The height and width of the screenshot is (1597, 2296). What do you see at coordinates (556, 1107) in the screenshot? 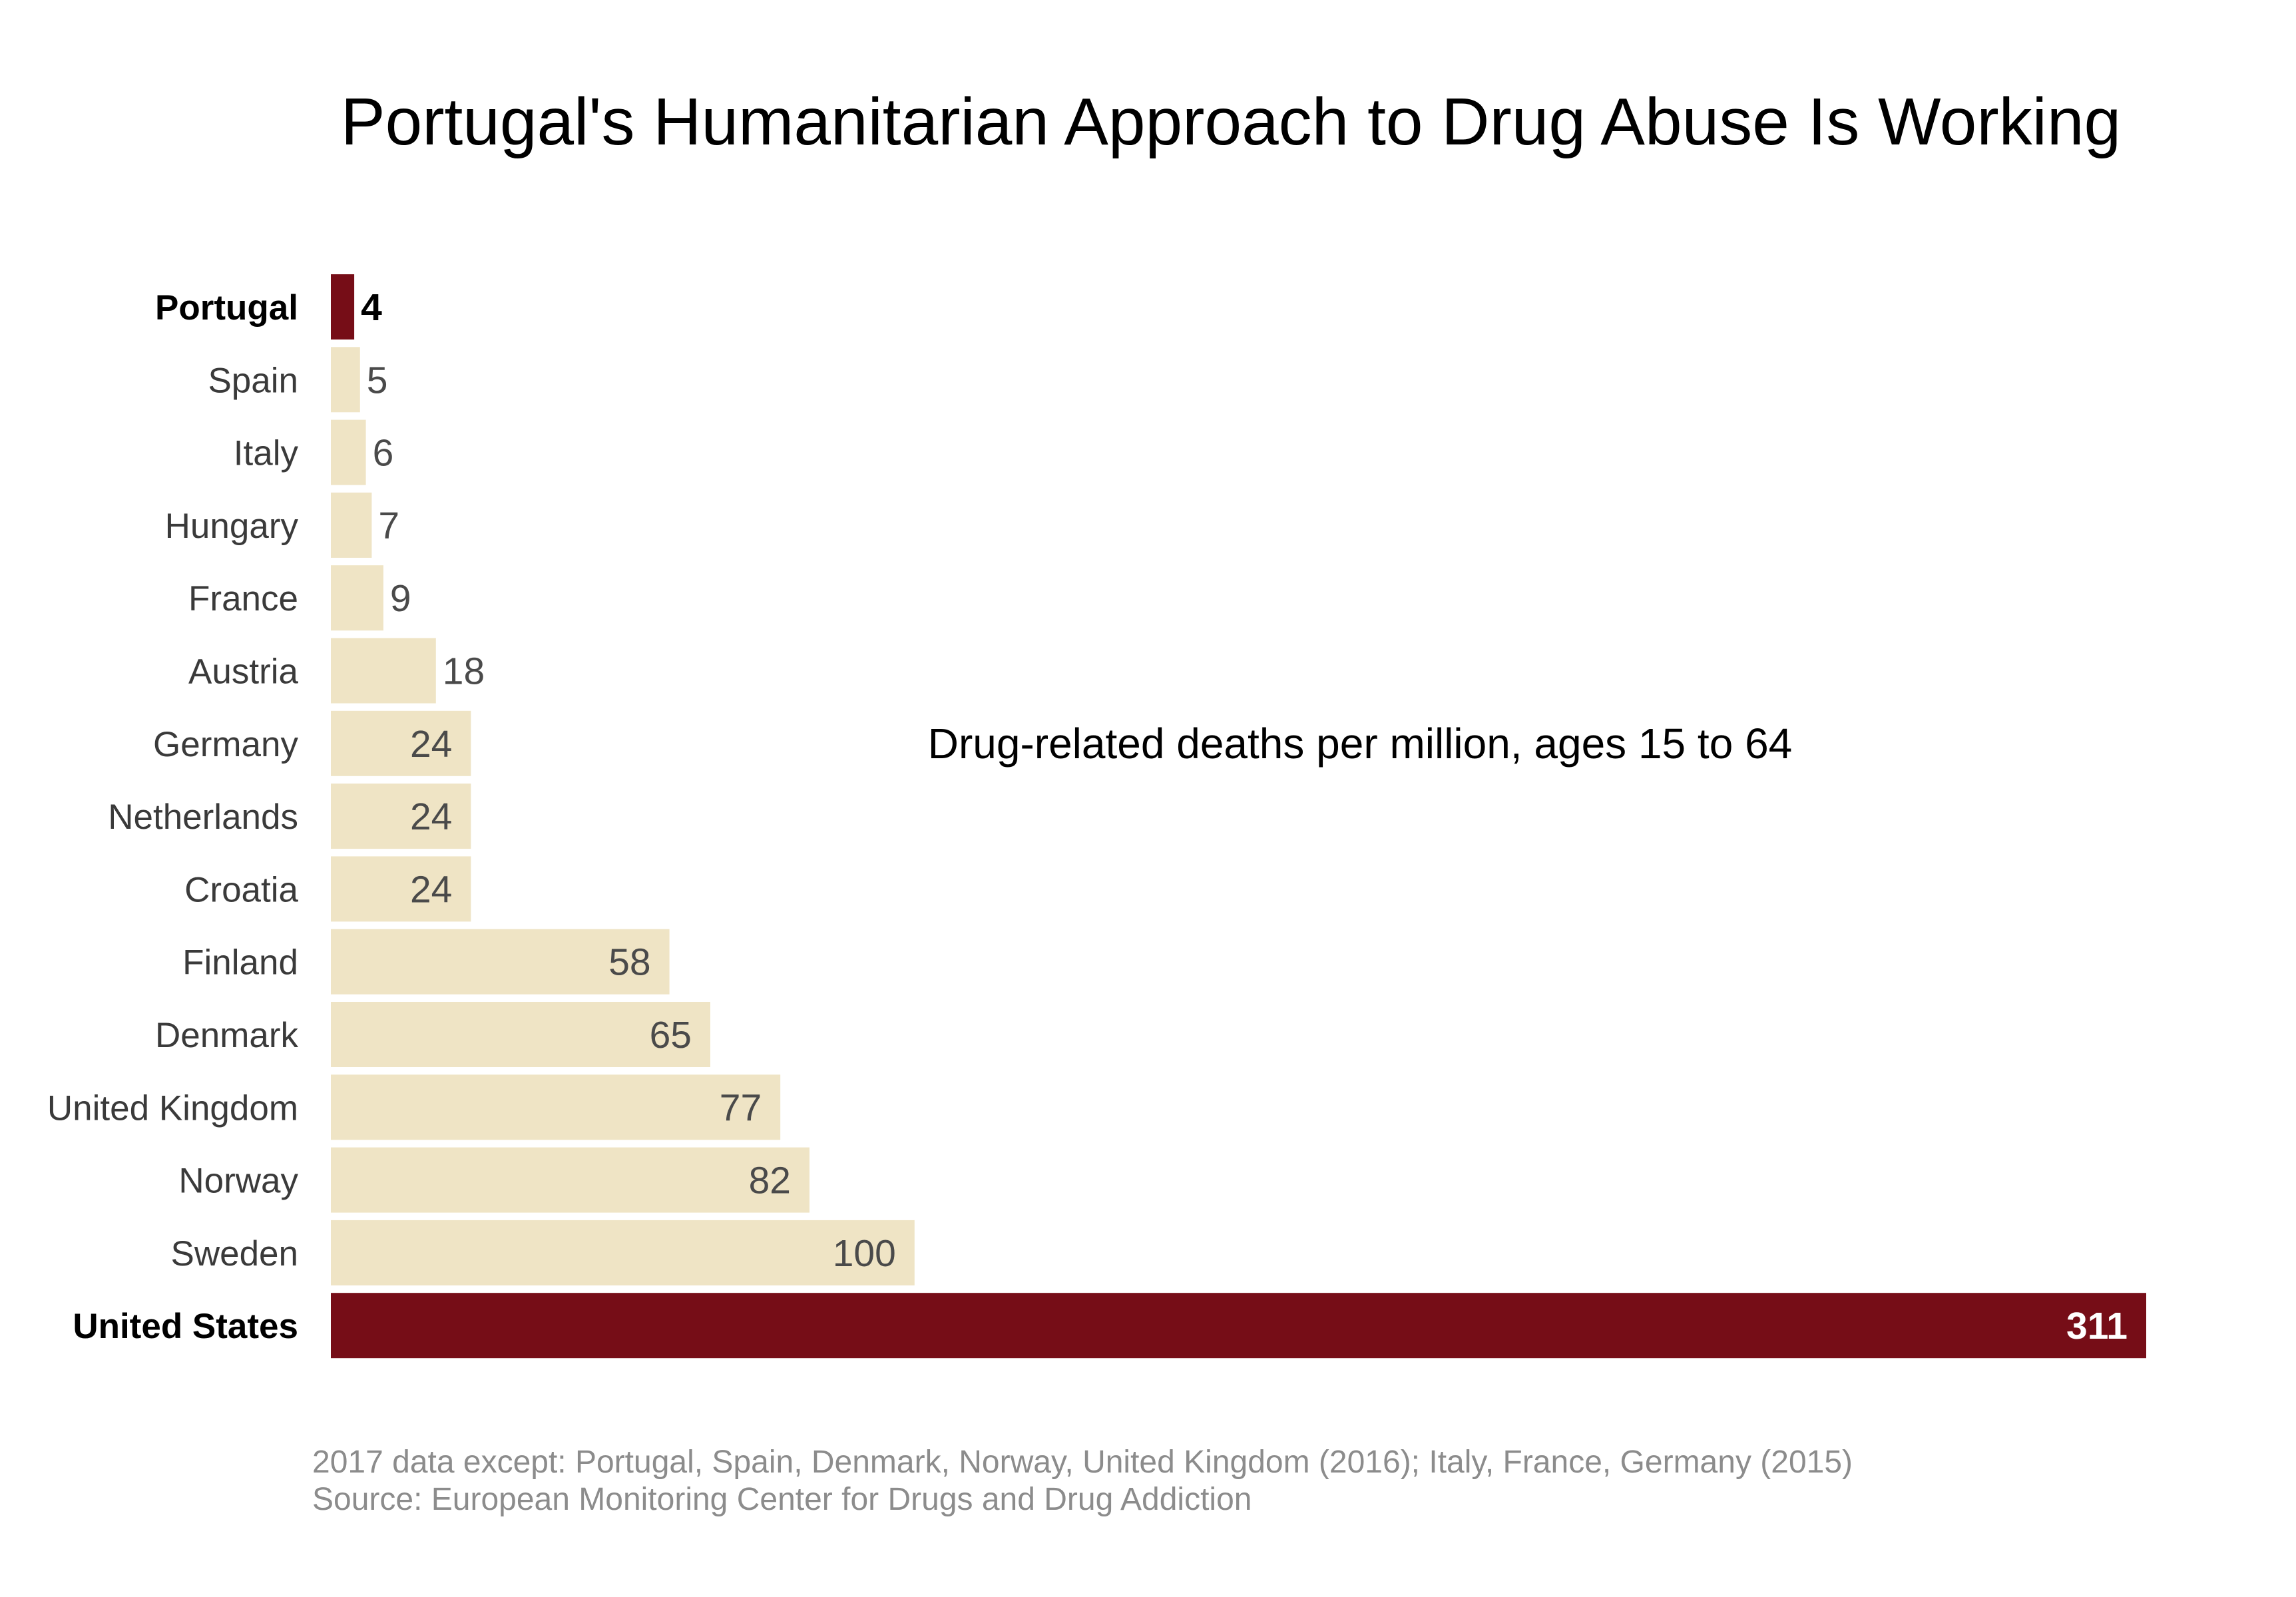
I see `bar-united-kingdom` at bounding box center [556, 1107].